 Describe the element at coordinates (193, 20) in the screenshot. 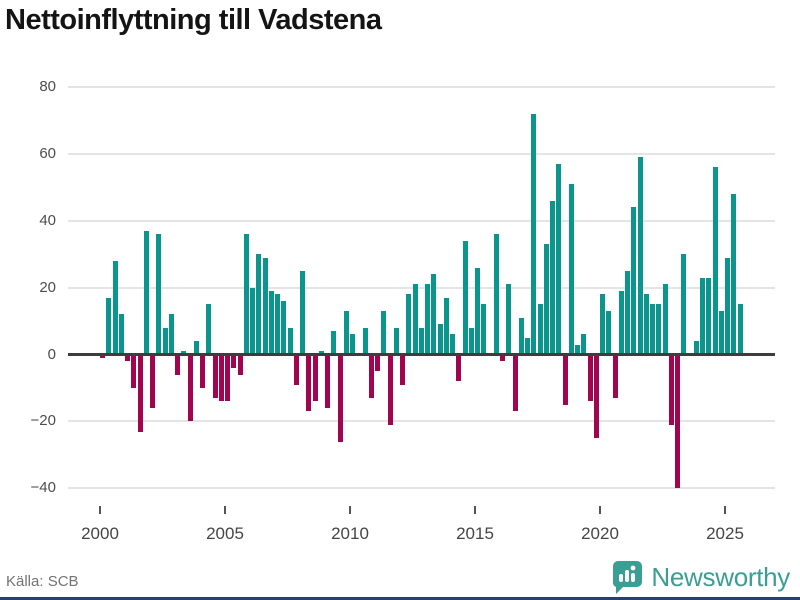

I see `chart-title: Nettoinflyttning till Vadstena` at that location.